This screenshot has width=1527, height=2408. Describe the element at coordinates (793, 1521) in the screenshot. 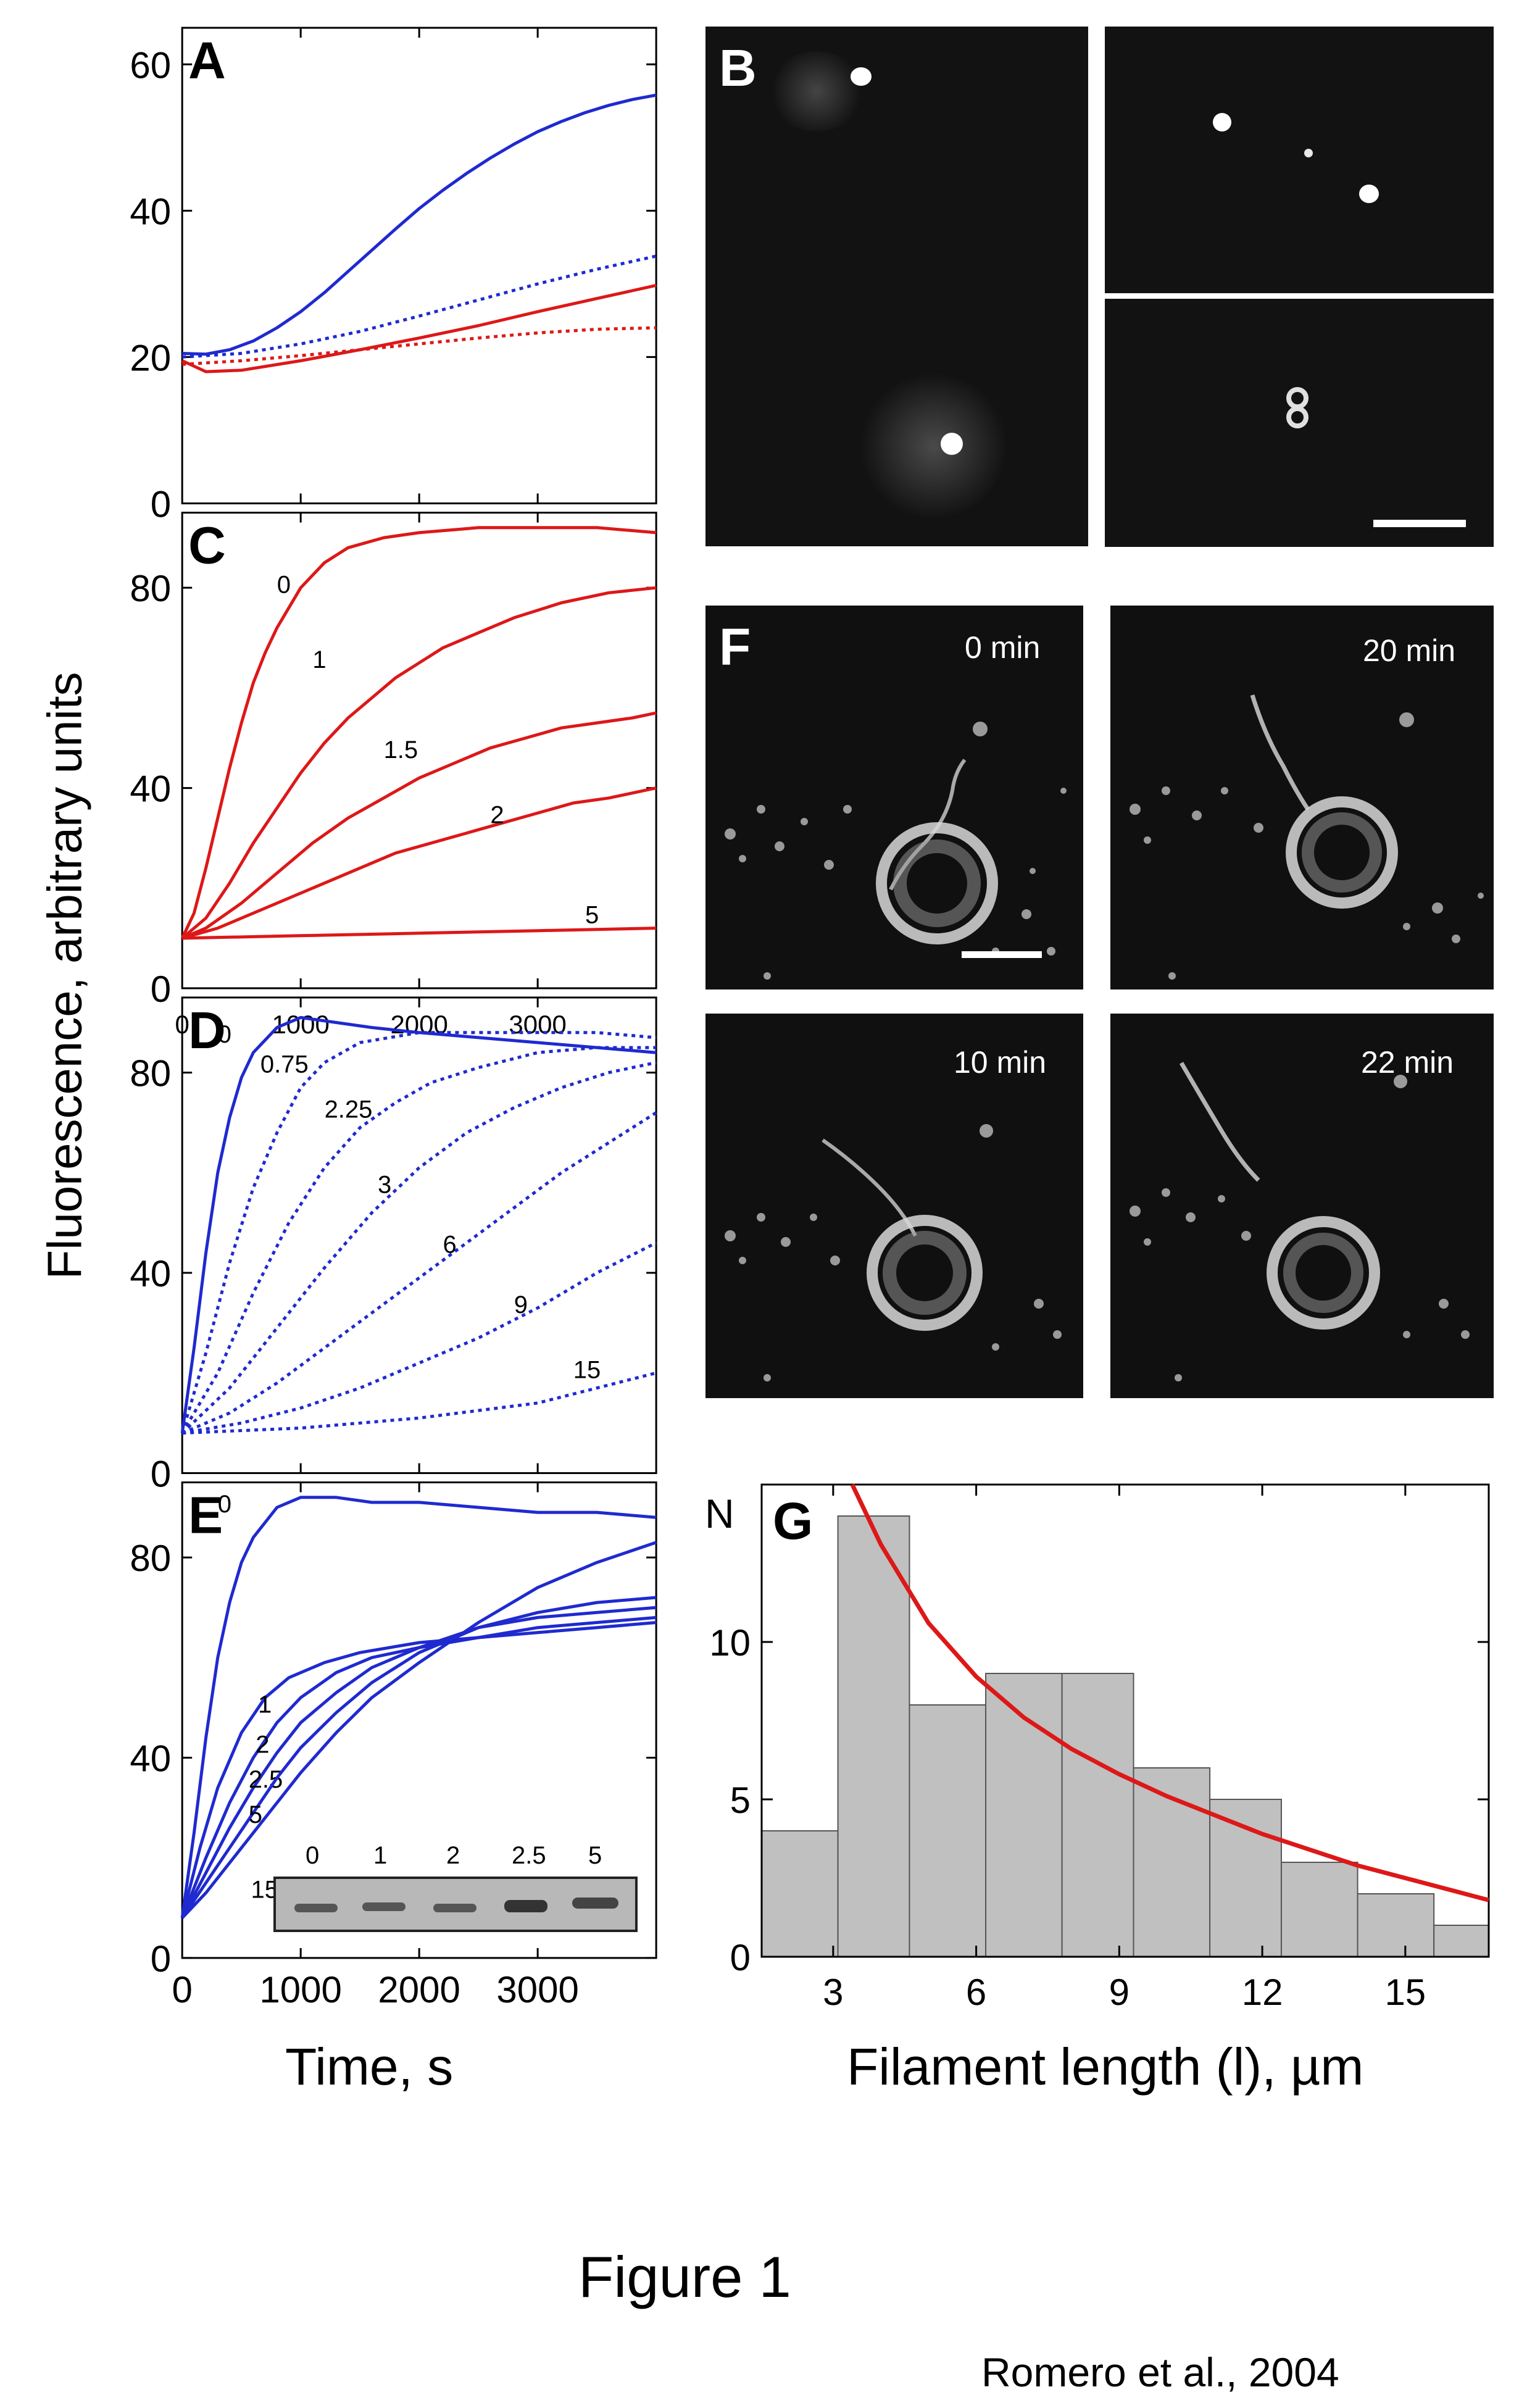

I see `panel-letter: G` at that location.